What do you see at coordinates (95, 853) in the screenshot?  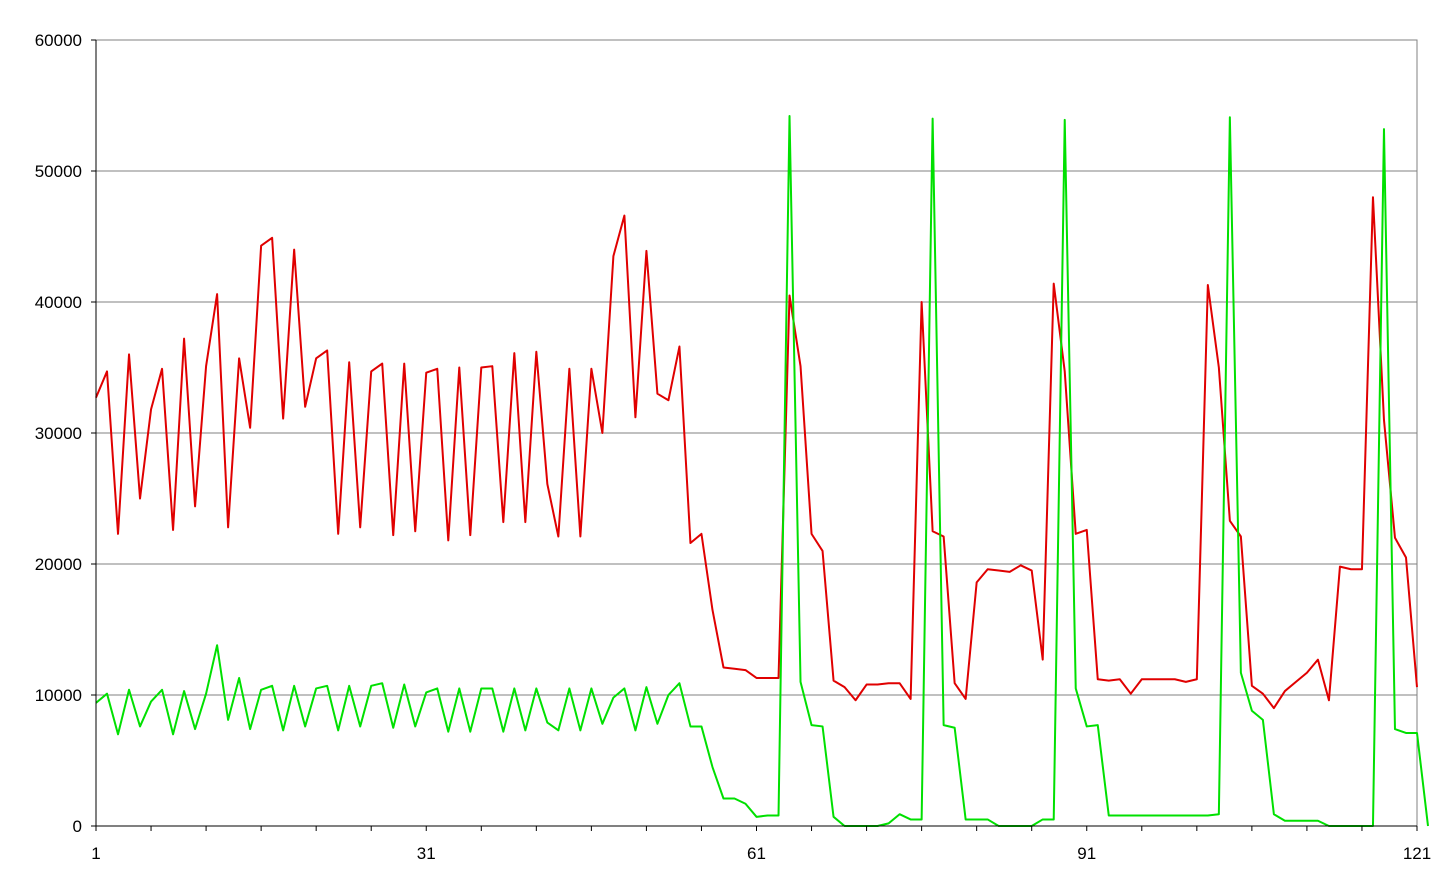 I see `x-tick-label-1: 1` at bounding box center [95, 853].